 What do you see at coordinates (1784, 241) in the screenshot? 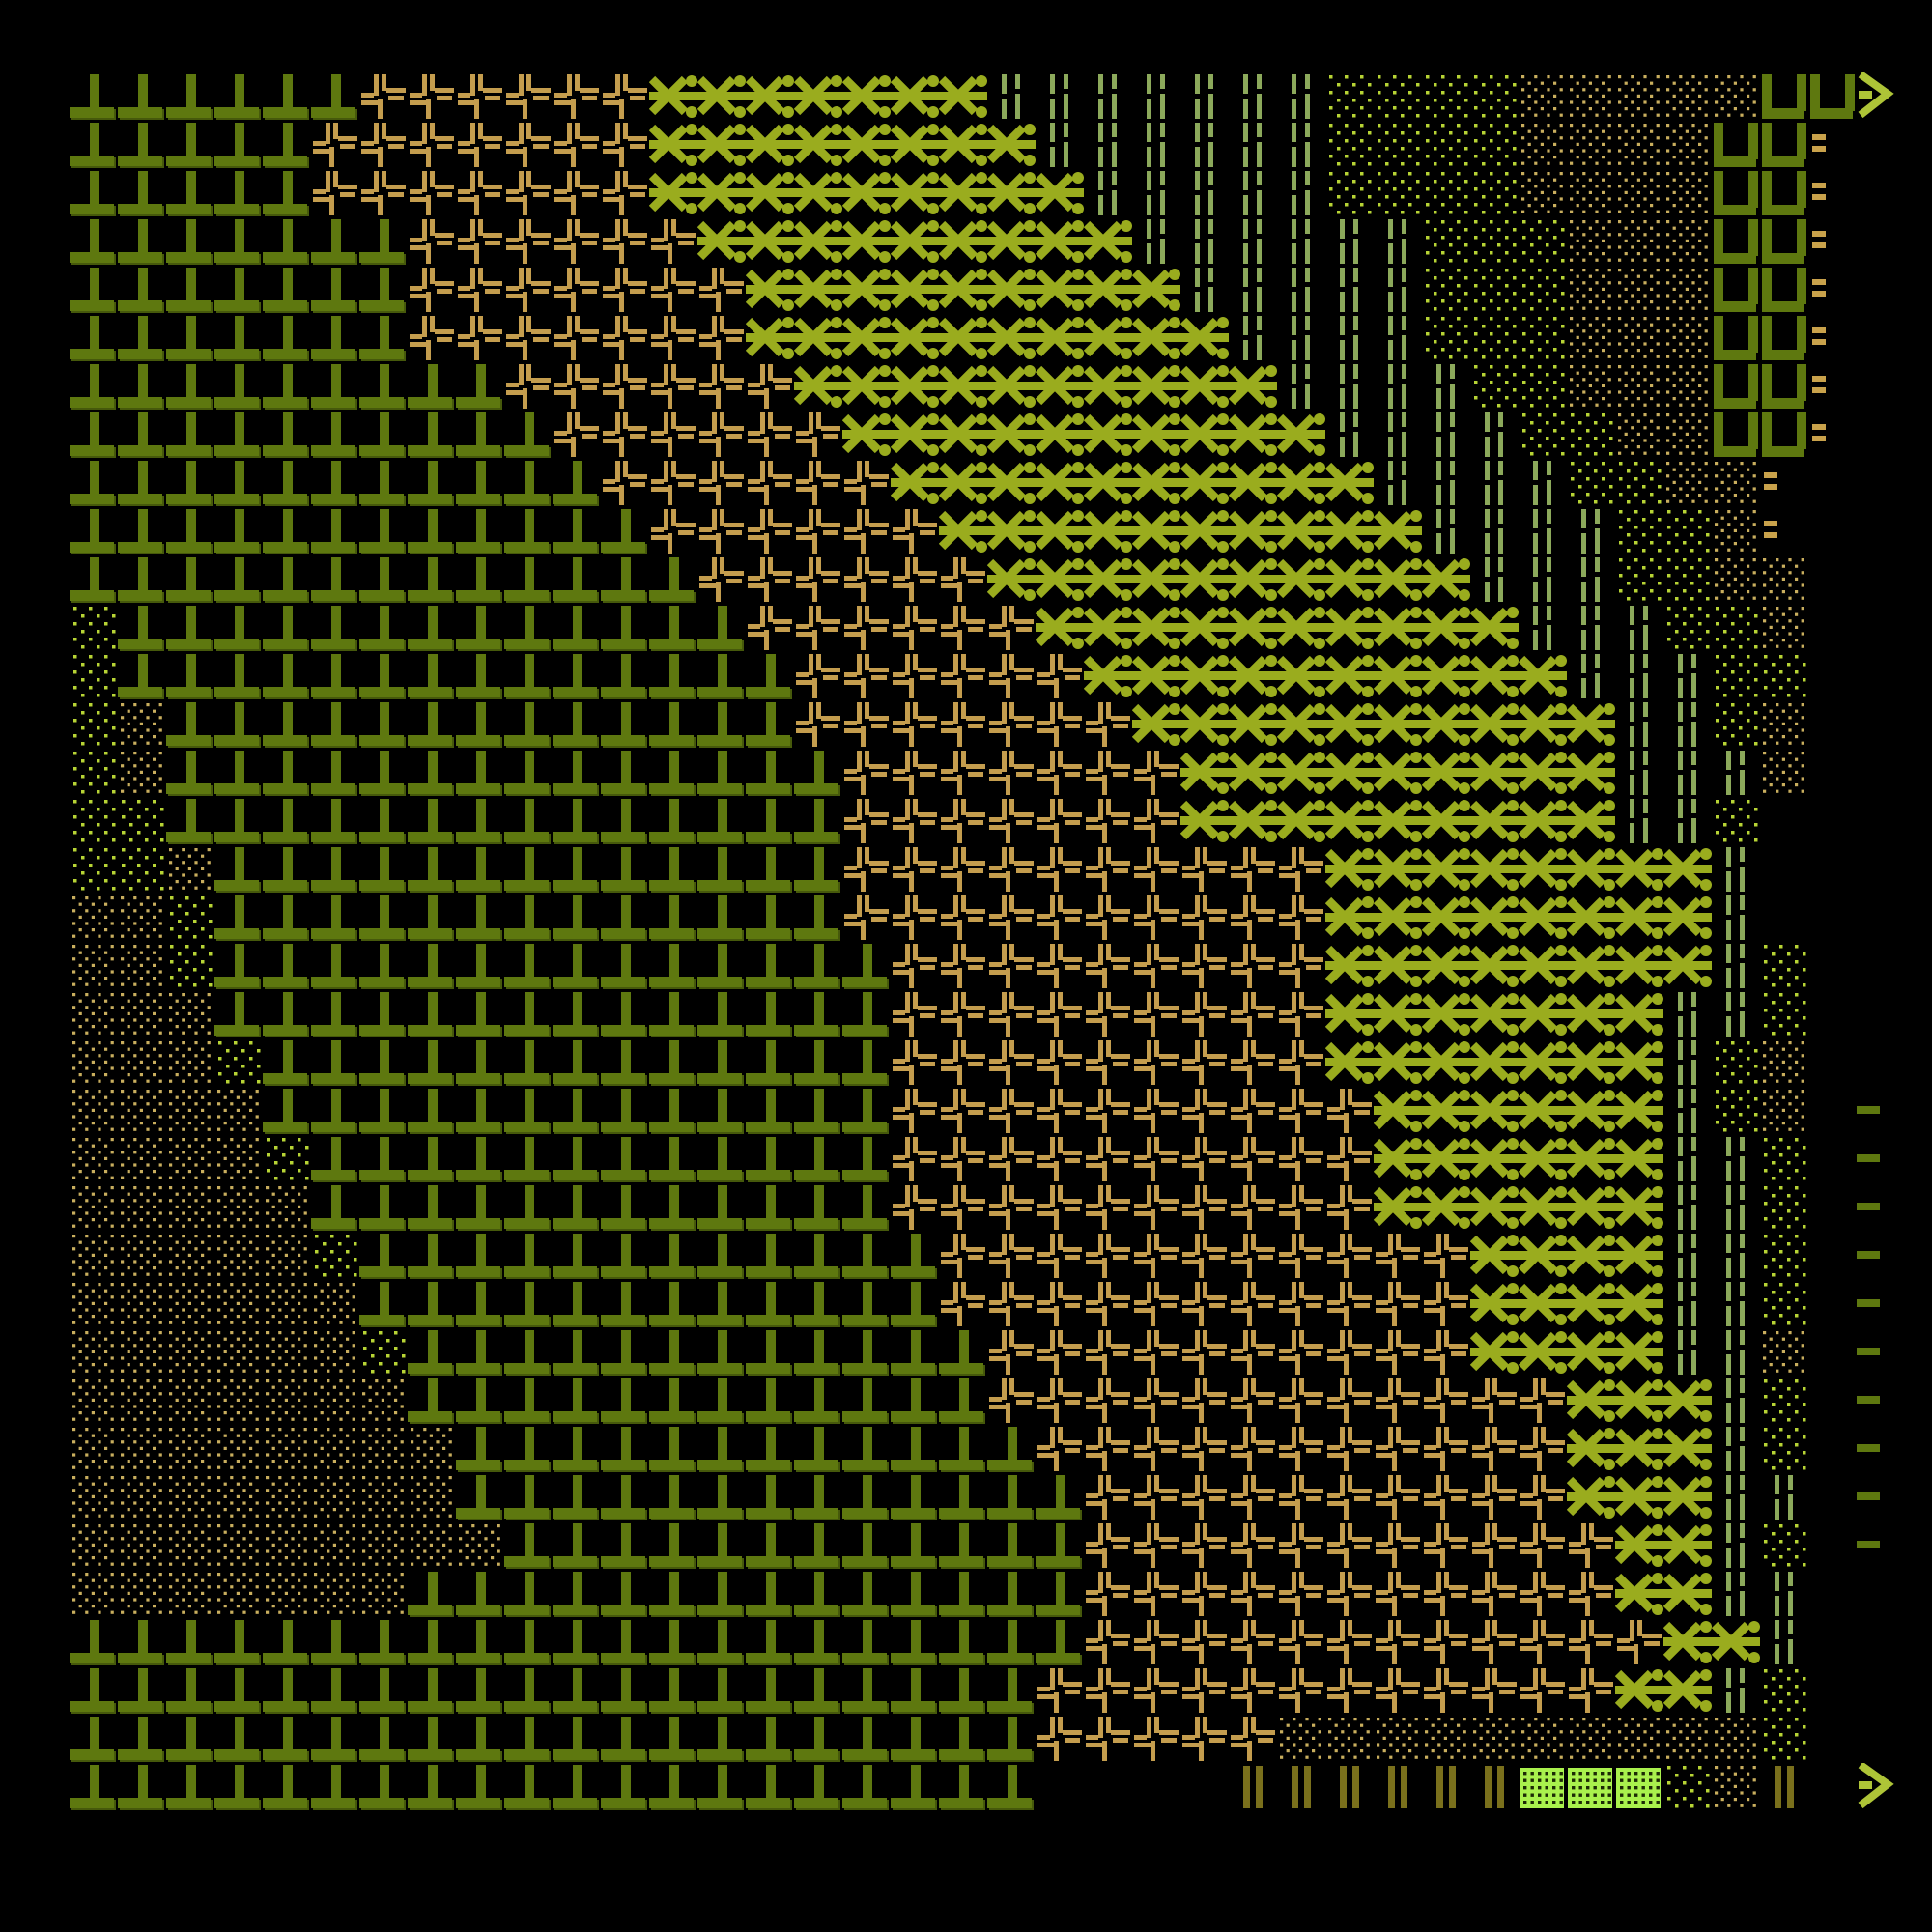
I see `comb-cup-glyph` at bounding box center [1784, 241].